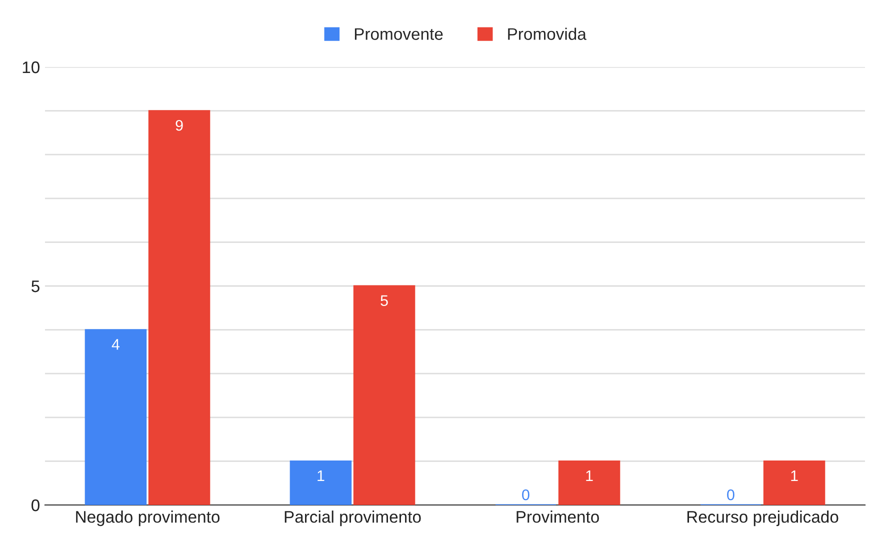 The image size is (880, 540). I want to click on x-tick-label: Parcial provimento, so click(352, 518).